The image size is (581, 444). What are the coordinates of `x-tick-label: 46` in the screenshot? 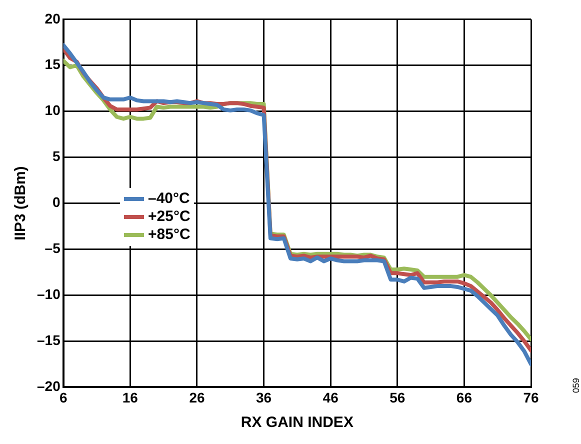 It's located at (330, 397).